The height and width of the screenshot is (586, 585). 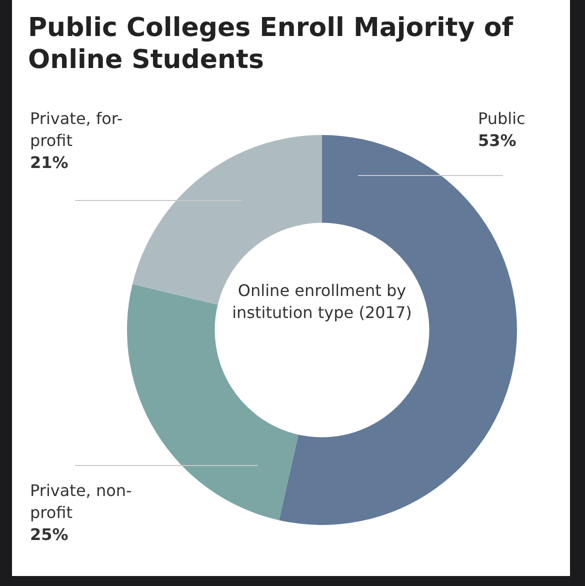 I want to click on slice-label: Private, non-profit, so click(x=81, y=501).